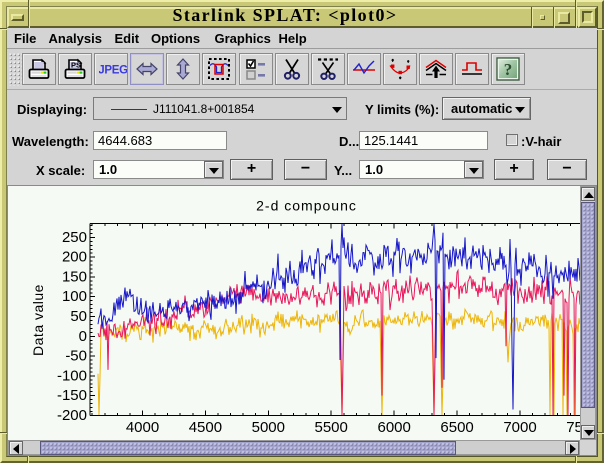 The width and height of the screenshot is (604, 463). I want to click on svg-text: 2-d compounc, so click(306, 206).